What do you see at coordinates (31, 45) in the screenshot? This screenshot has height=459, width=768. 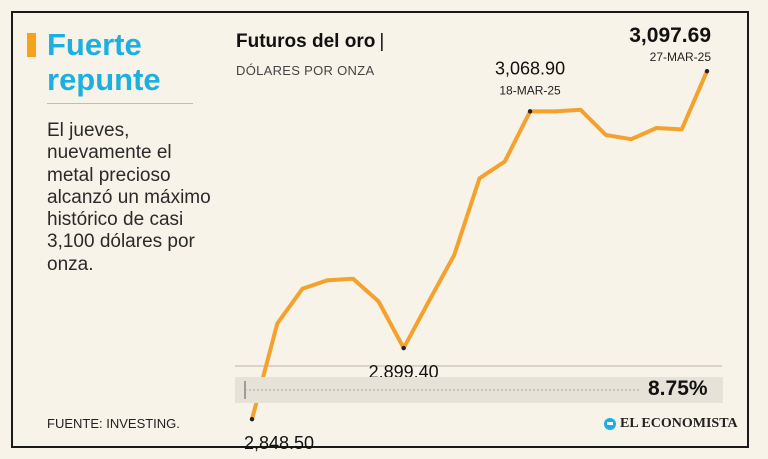 I see `headline-accent-bar` at bounding box center [31, 45].